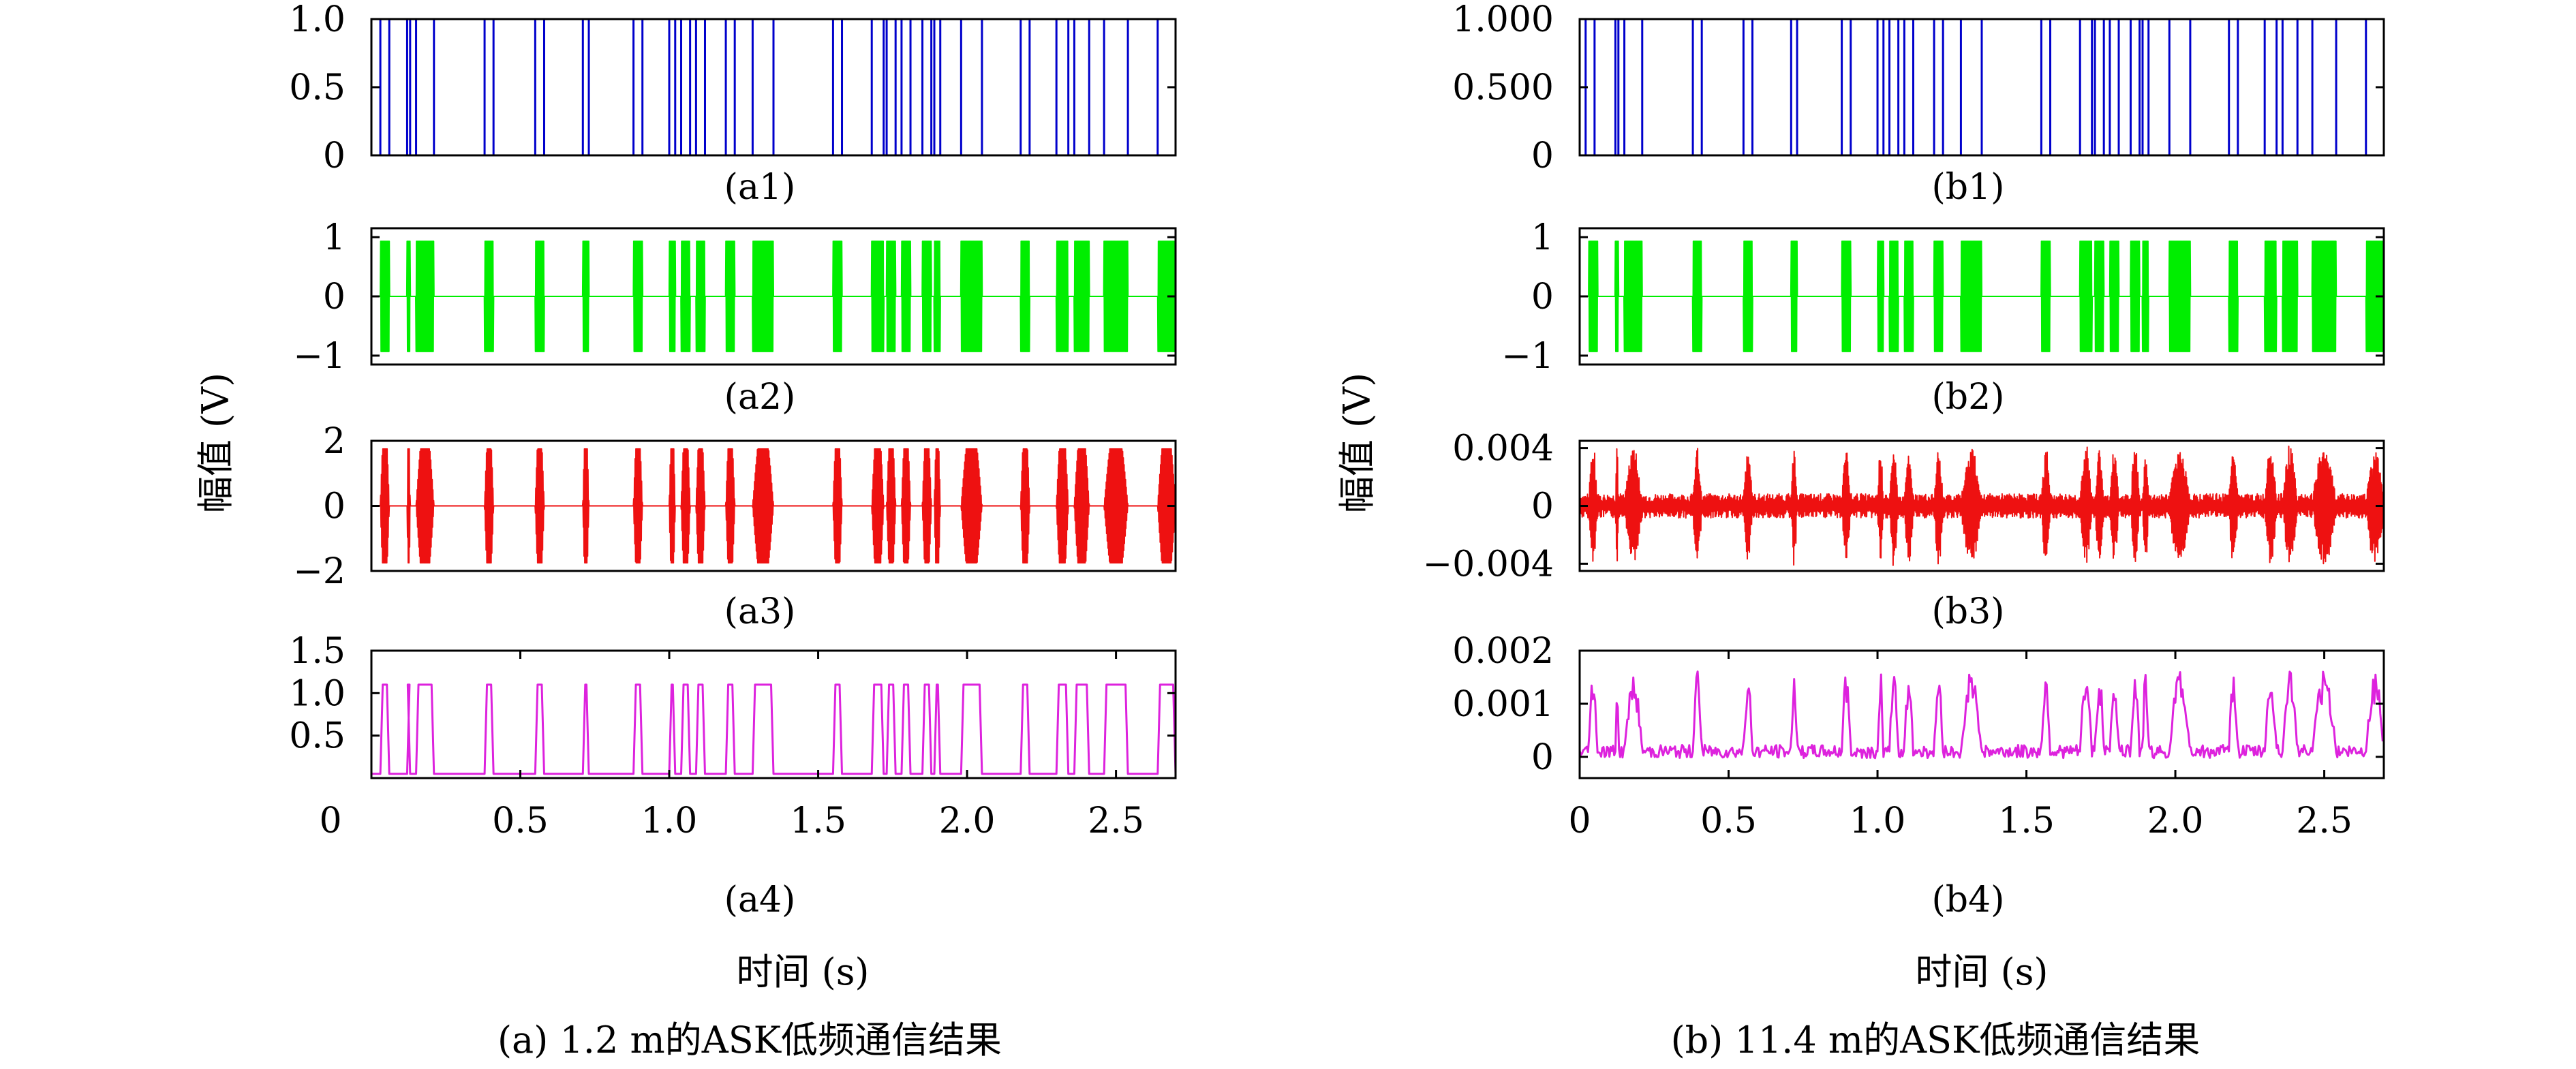  I want to click on x-tick-label-a4-5: 2.5, so click(1116, 821).